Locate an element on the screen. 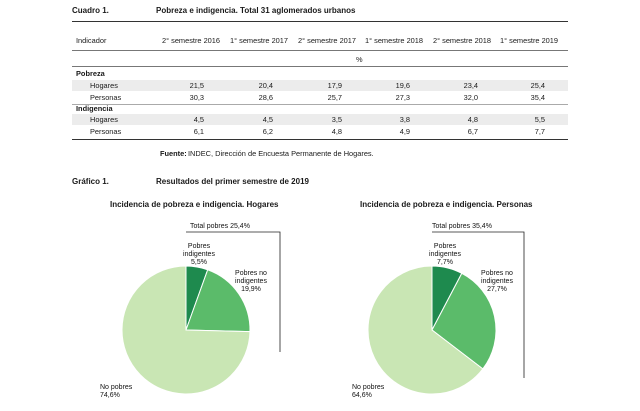 Image resolution: width=640 pixels, height=411 pixels. unit-rule is located at coordinates (320, 66).